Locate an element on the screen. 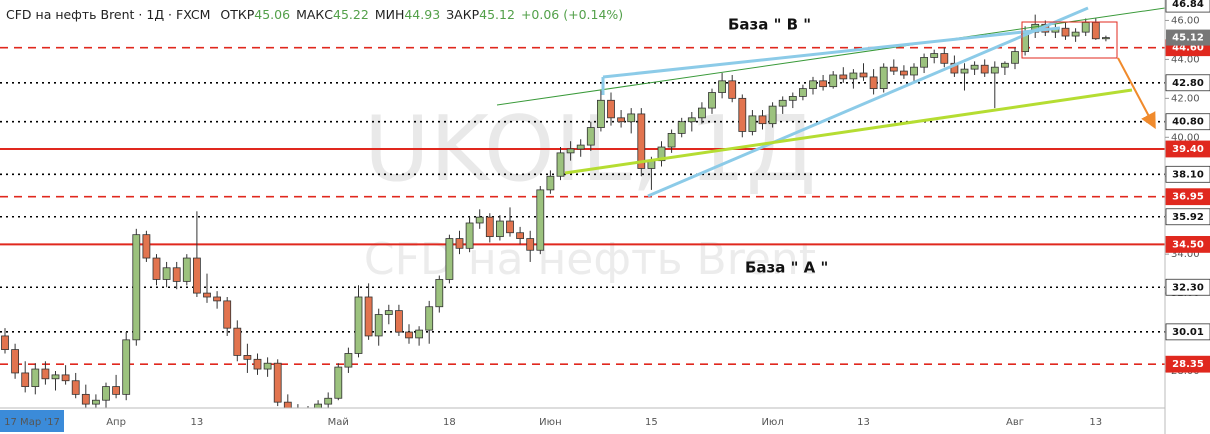 The image size is (1210, 434). y-tick-label: 40.00 is located at coordinates (1185, 137).